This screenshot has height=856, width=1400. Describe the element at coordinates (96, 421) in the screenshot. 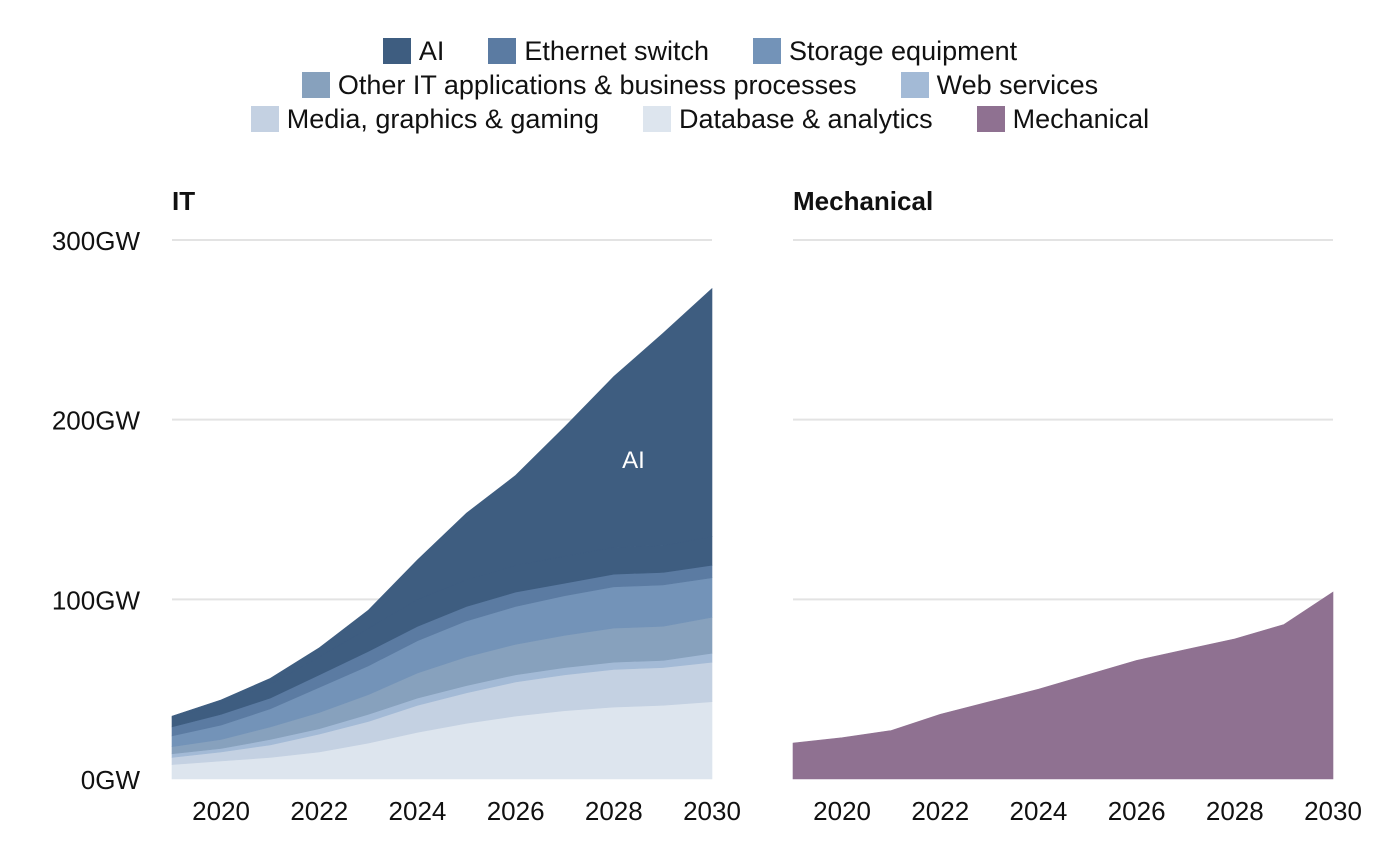

I see `y-tick-label: 200GW` at that location.